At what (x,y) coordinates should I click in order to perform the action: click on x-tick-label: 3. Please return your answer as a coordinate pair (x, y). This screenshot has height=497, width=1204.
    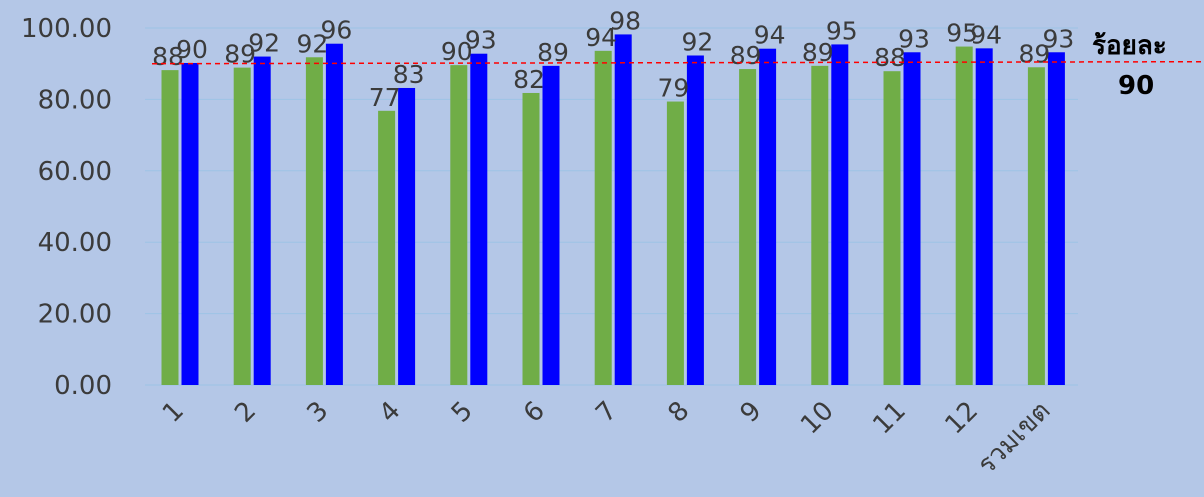
    Looking at the image, I should click on (317, 412).